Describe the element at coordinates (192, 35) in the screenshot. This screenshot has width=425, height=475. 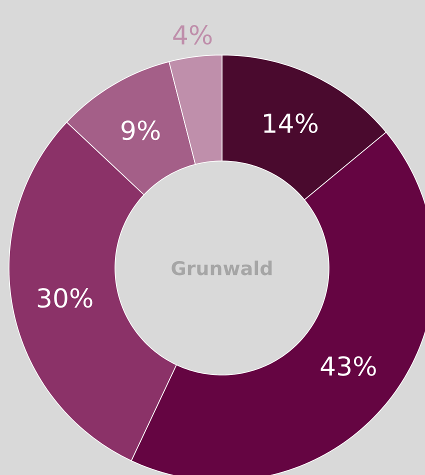
I see `data-label: 4%` at that location.